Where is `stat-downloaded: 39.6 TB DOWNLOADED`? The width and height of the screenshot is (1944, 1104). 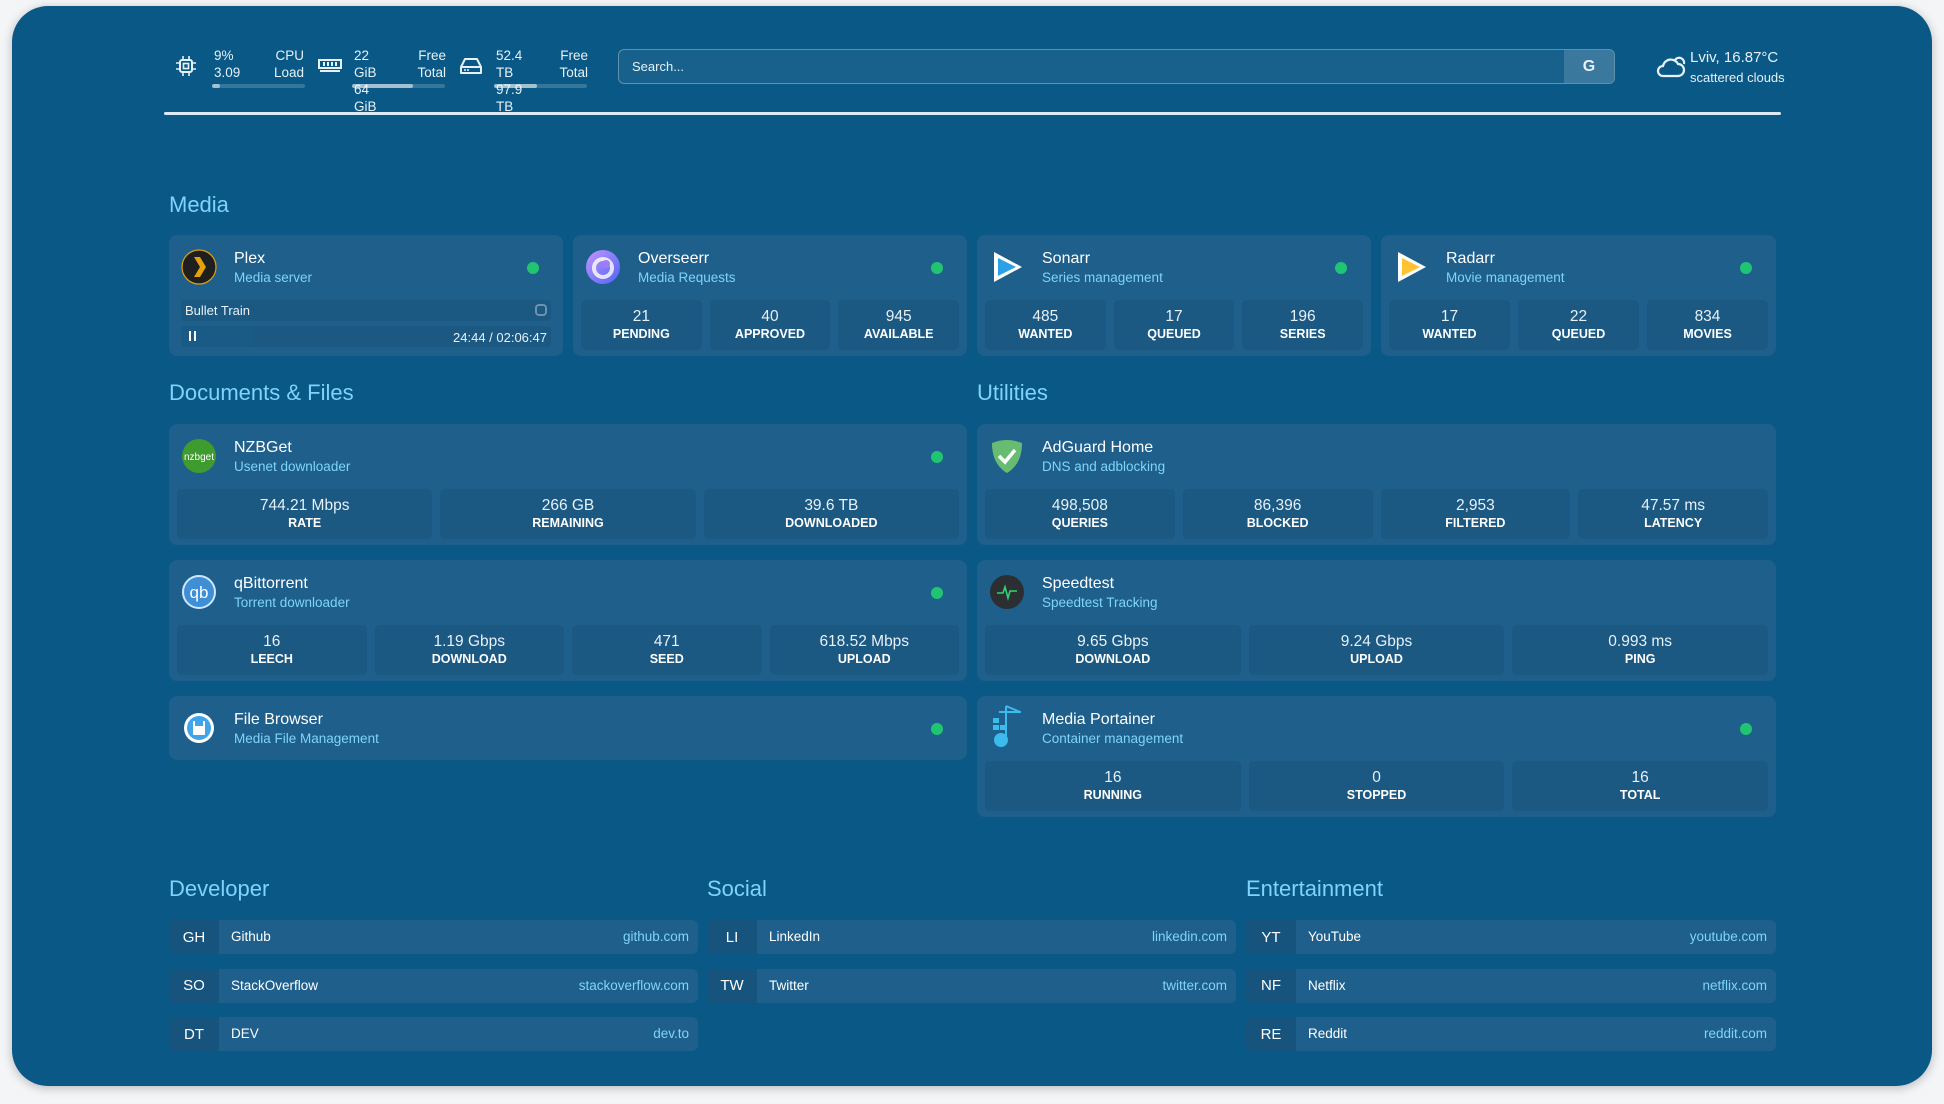
stat-downloaded: 39.6 TB DOWNLOADED is located at coordinates (831, 514).